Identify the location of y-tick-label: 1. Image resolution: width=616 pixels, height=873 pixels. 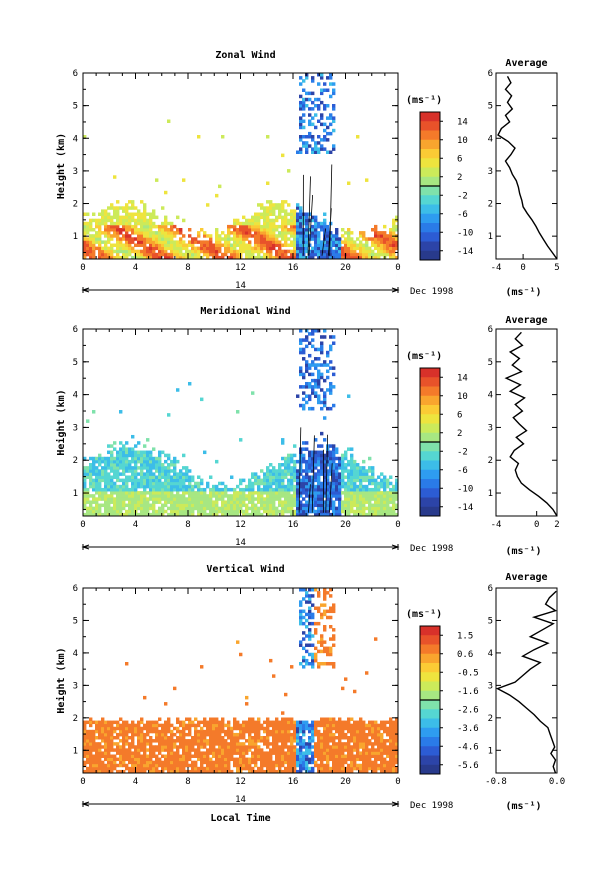
(75, 494).